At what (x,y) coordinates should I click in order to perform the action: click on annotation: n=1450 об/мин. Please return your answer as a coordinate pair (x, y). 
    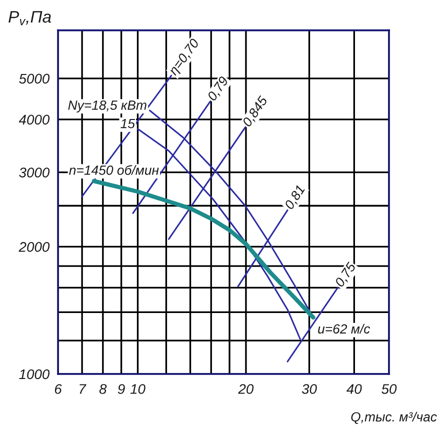
    Looking at the image, I should click on (114, 170).